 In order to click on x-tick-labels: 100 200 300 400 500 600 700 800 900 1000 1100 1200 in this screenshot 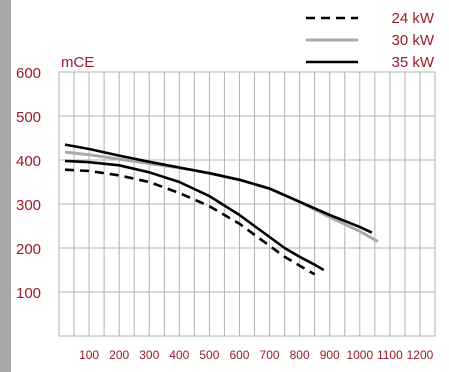, I will do `click(256, 355)`.